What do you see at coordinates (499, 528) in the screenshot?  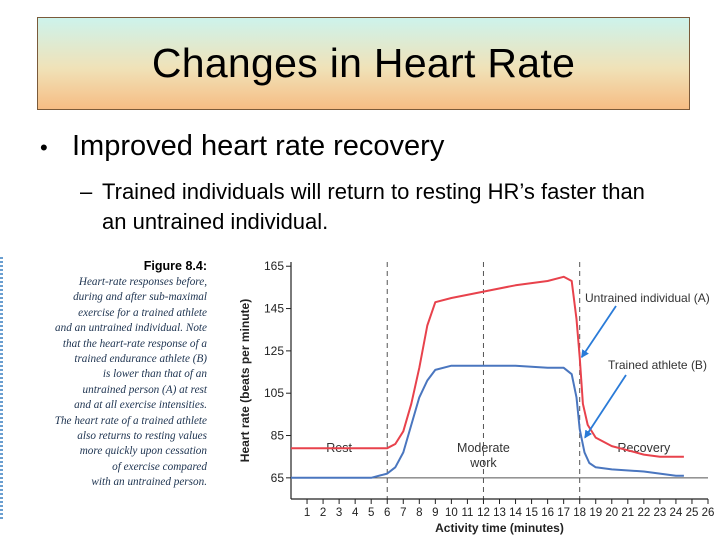 I see `x-axis-label: Activity time (minutes)` at bounding box center [499, 528].